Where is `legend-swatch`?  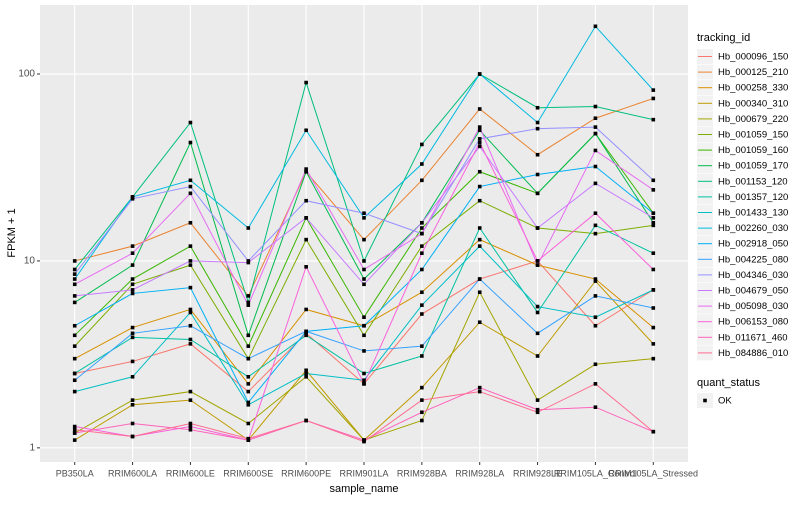 legend-swatch is located at coordinates (705, 400).